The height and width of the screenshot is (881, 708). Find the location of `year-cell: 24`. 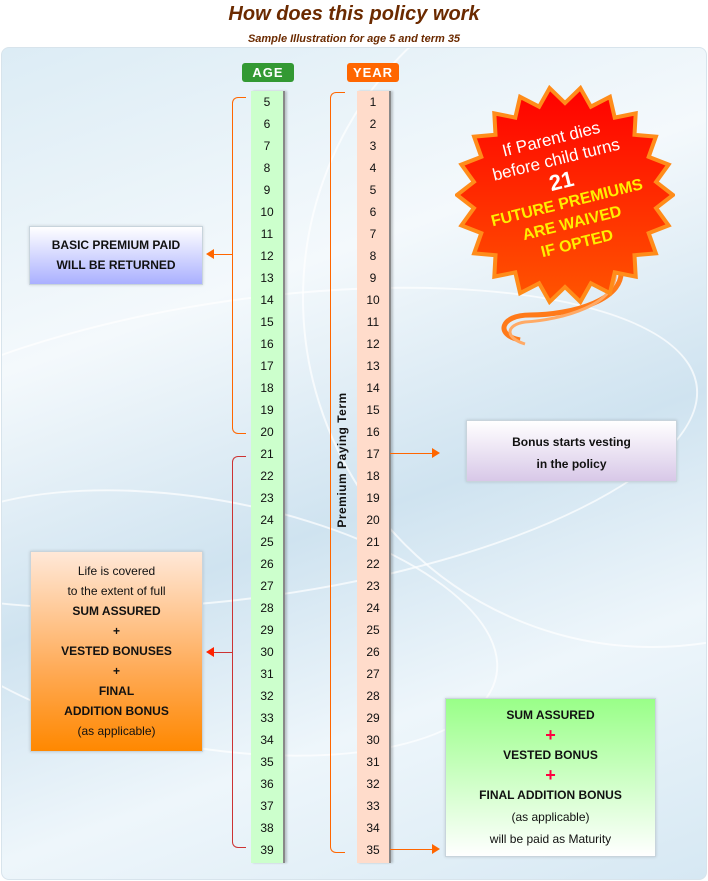

year-cell: 24 is located at coordinates (373, 608).